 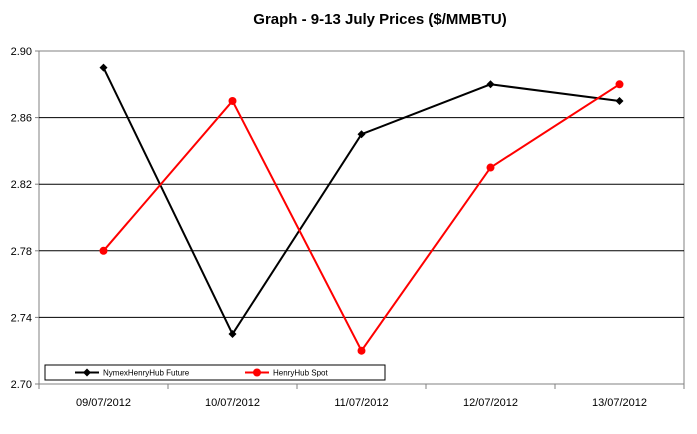 I want to click on legend-label: NymexHenryHub Future, so click(x=146, y=373).